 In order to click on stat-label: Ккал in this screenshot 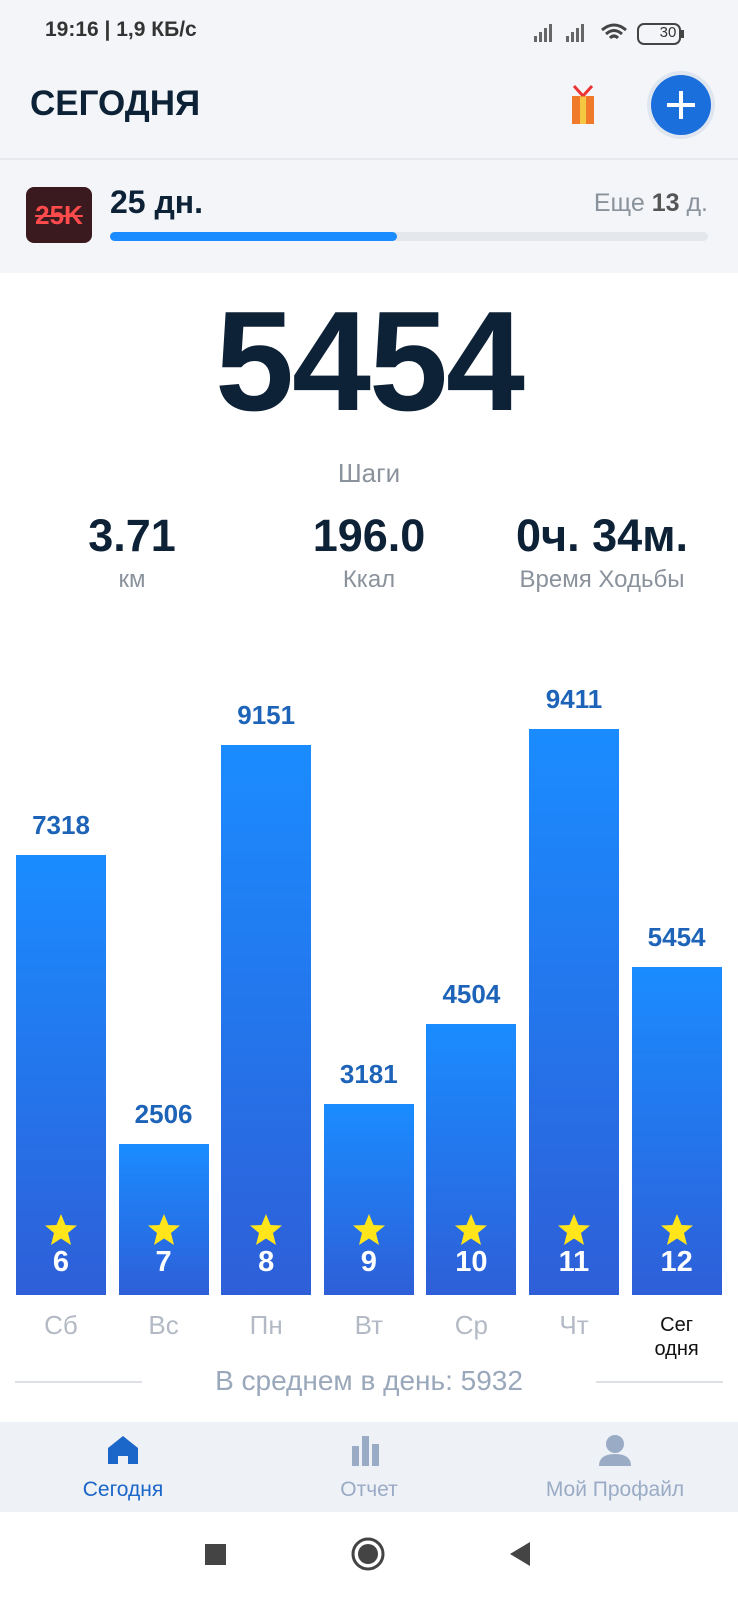, I will do `click(369, 579)`.